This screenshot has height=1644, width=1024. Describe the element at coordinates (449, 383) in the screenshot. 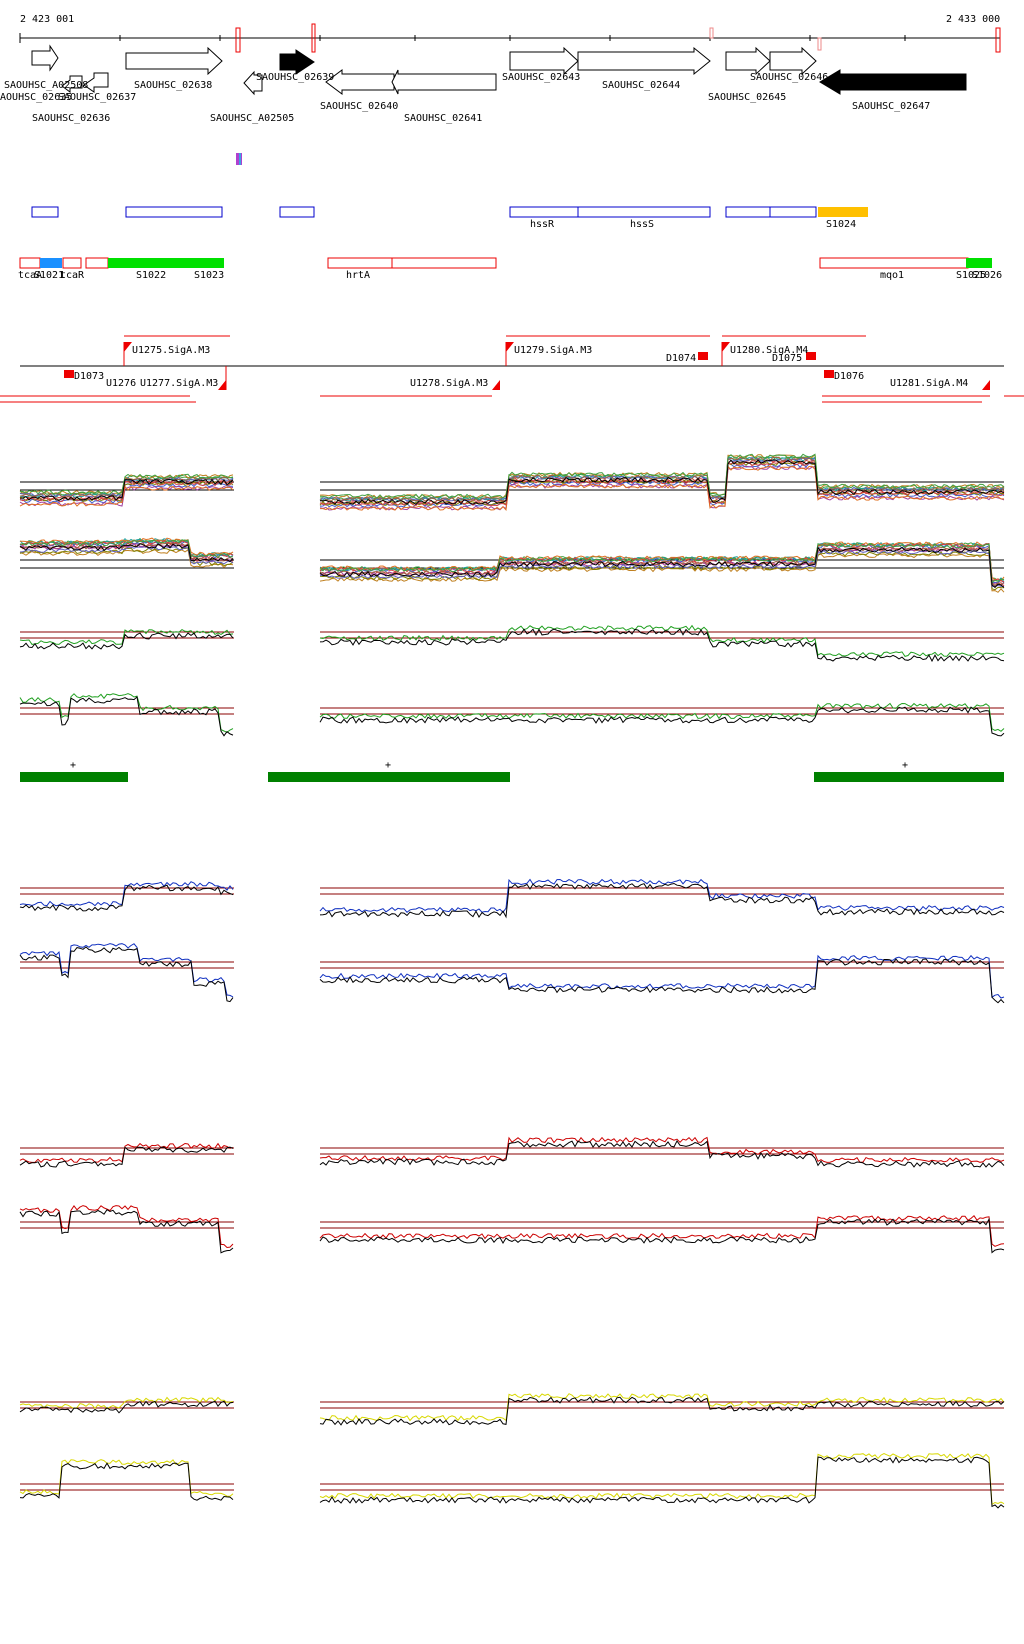

I see `promoter-label: U1278.SigA.M3` at that location.